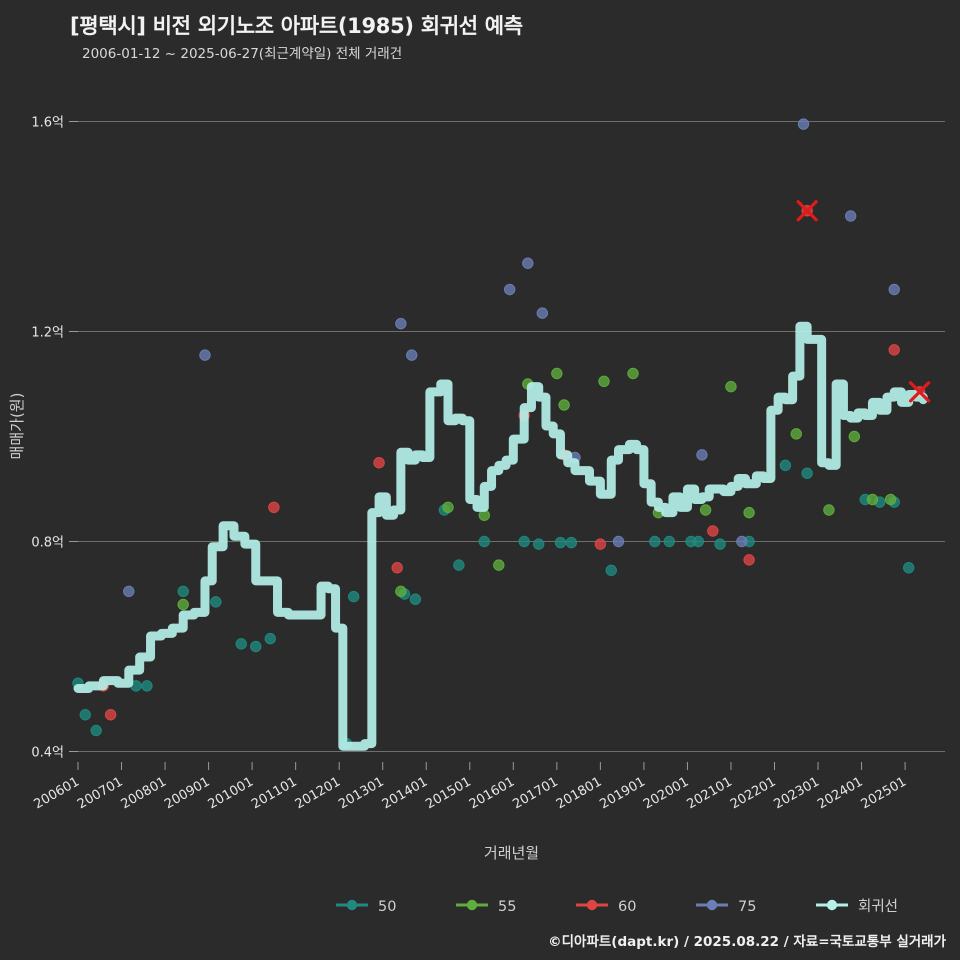 Image resolution: width=960 pixels, height=960 pixels. Describe the element at coordinates (797, 793) in the screenshot. I see `x-tick-label-17: 202301` at that location.